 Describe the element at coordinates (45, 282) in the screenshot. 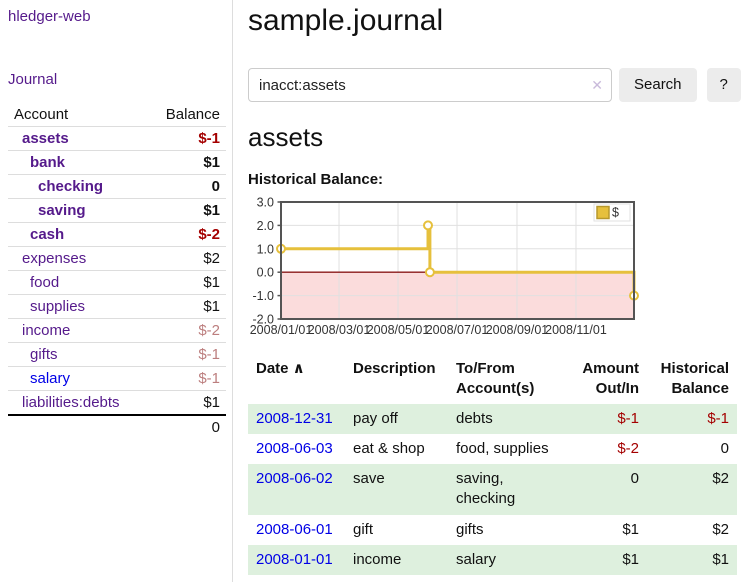

I see `account-link-food: food` at that location.